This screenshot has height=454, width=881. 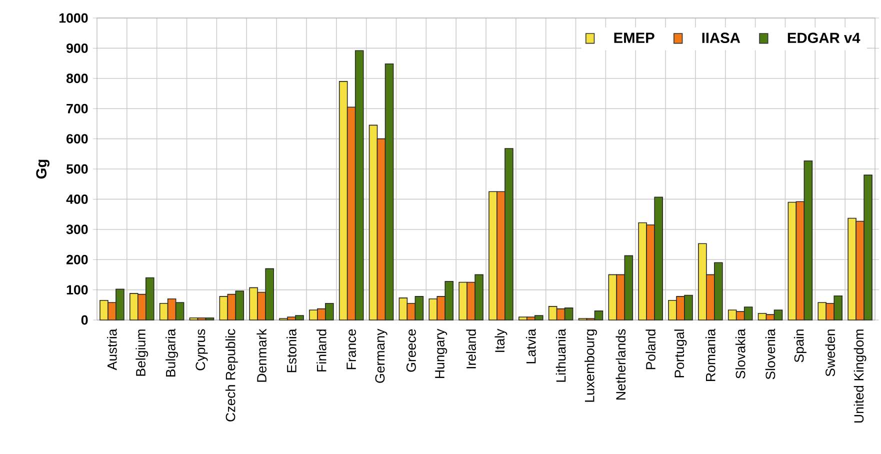 What do you see at coordinates (231, 375) in the screenshot?
I see `x-tick-label: Czech Republic` at bounding box center [231, 375].